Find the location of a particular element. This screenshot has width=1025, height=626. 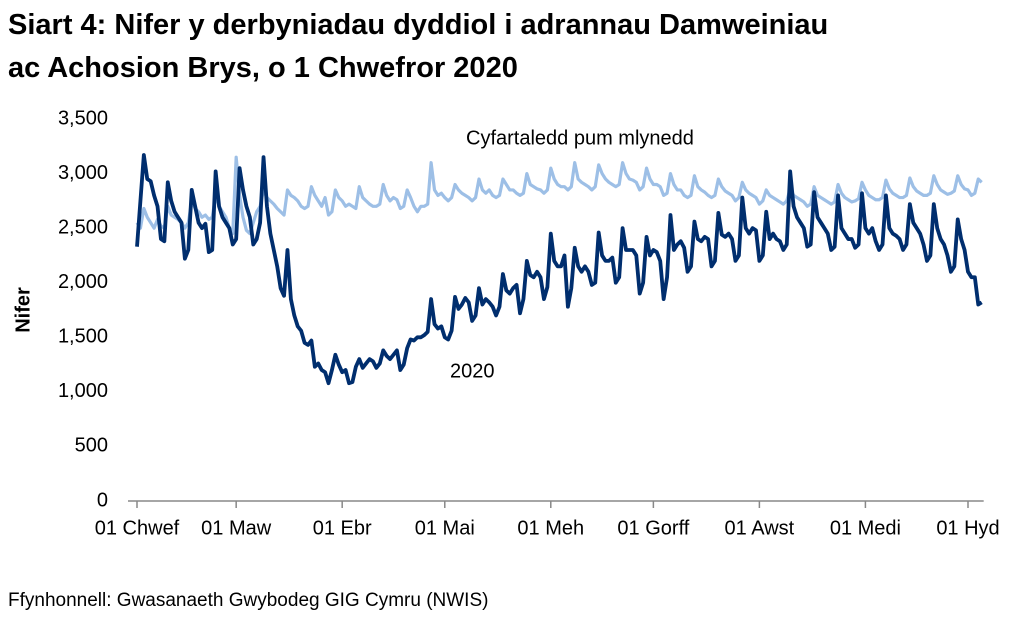

y-tick-label: 0 is located at coordinates (102, 500).